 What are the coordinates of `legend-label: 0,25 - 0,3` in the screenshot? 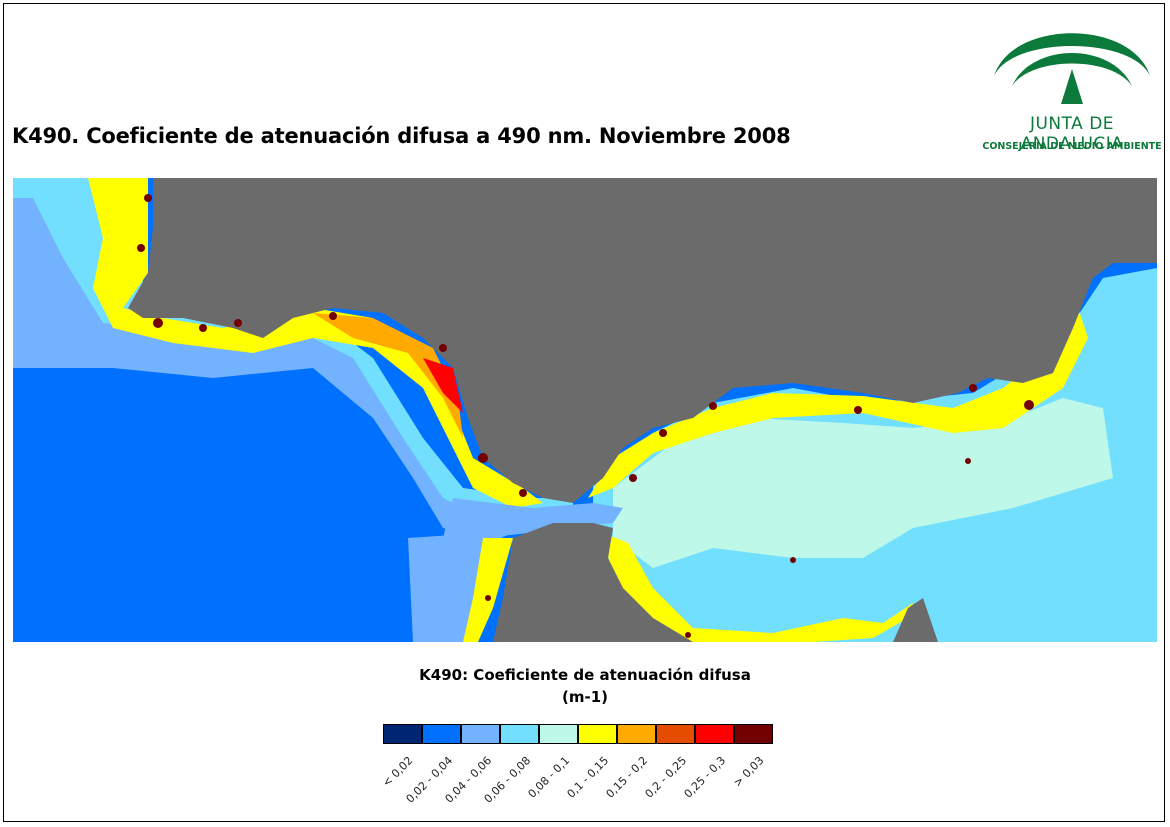 It's located at (704, 777).